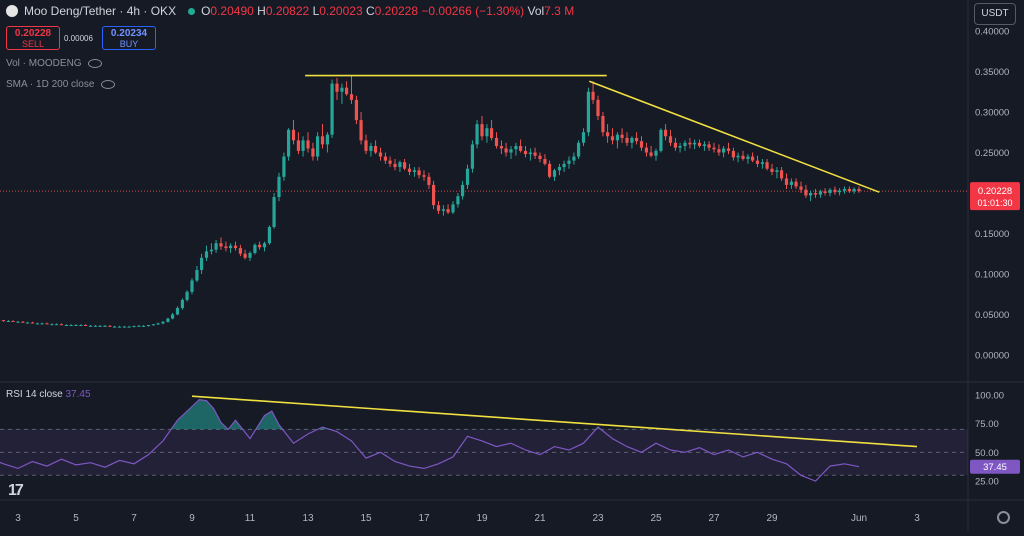  What do you see at coordinates (192, 518) in the screenshot?
I see `time-axis-tick-label: 9` at bounding box center [192, 518].